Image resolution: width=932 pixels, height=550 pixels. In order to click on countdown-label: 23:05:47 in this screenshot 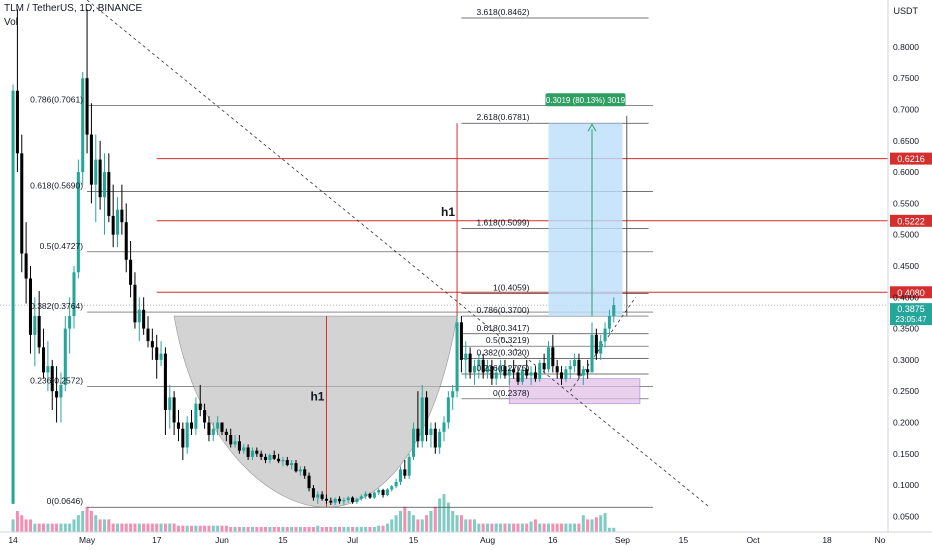, I will do `click(911, 319)`.